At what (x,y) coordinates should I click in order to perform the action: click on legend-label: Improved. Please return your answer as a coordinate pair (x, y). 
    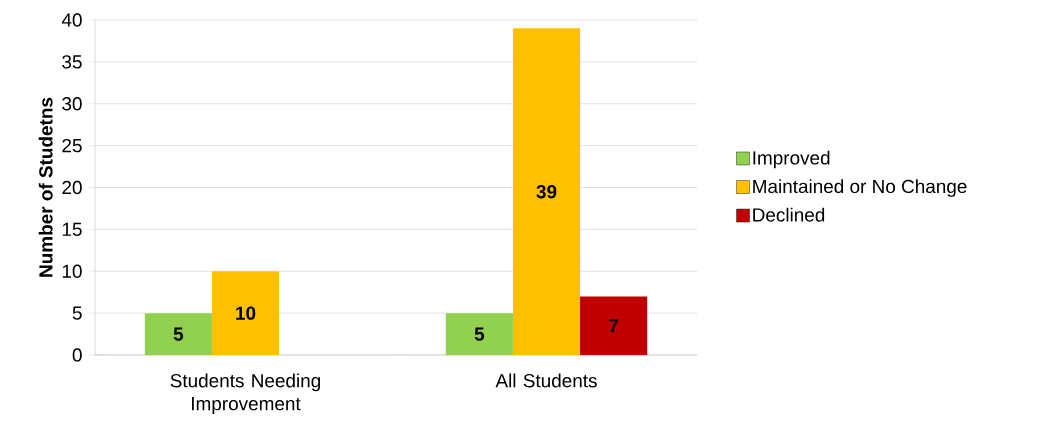
    Looking at the image, I should click on (791, 159).